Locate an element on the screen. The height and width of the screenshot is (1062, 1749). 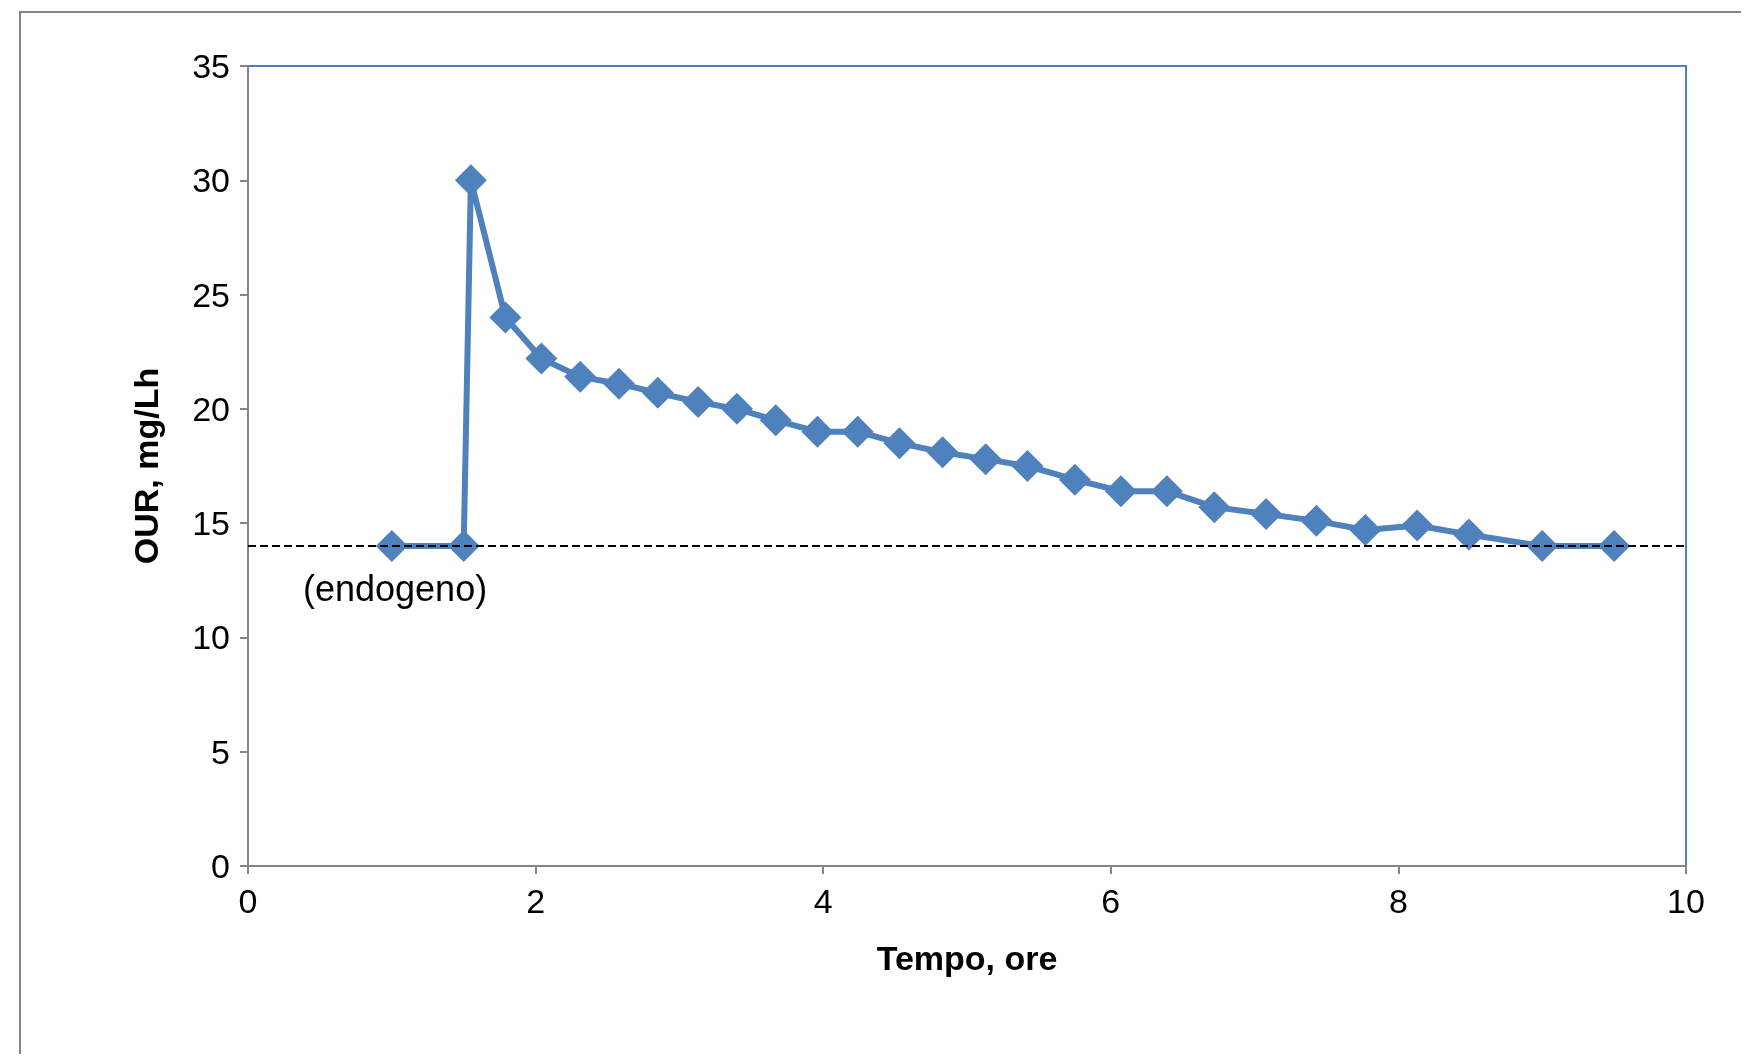
x-tick-label: 6 is located at coordinates (1111, 901).